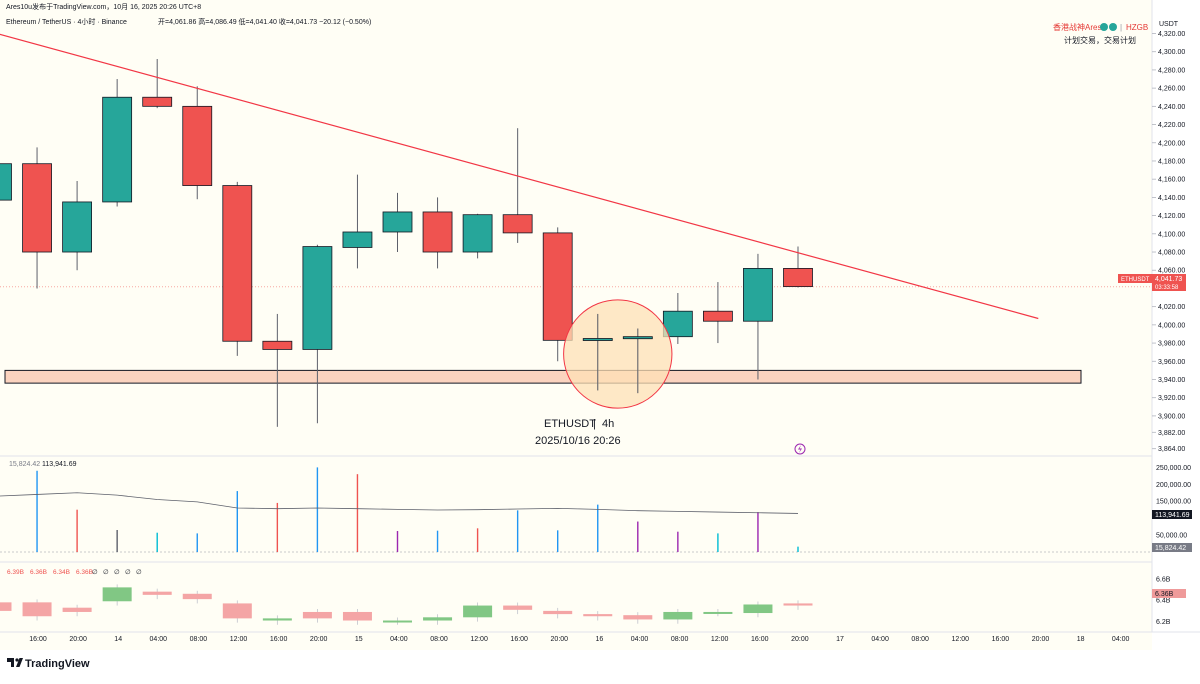 This screenshot has width=1200, height=684. I want to click on gear-icon, so click(1108, 27).